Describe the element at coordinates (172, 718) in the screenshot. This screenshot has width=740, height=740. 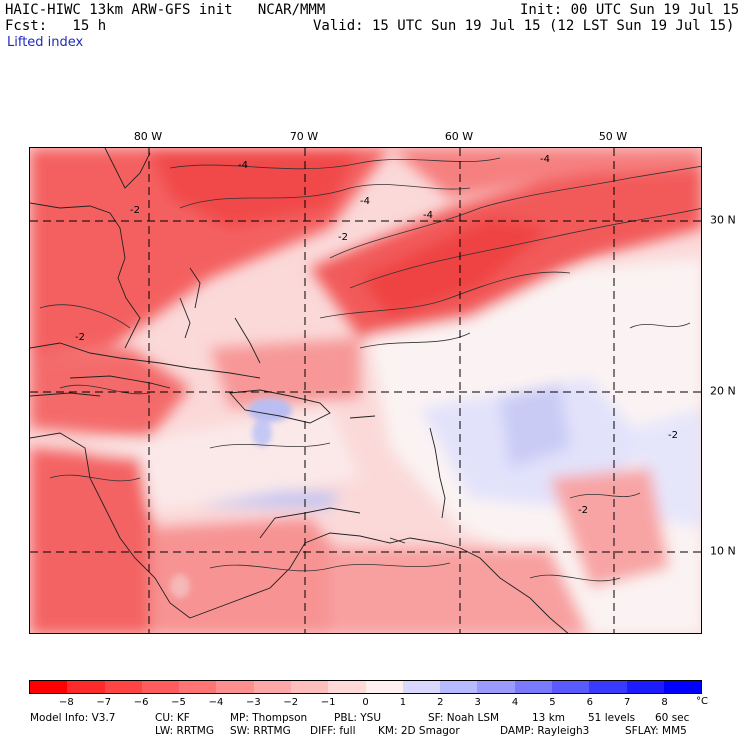
I see `cu-scheme: CU: KF` at that location.